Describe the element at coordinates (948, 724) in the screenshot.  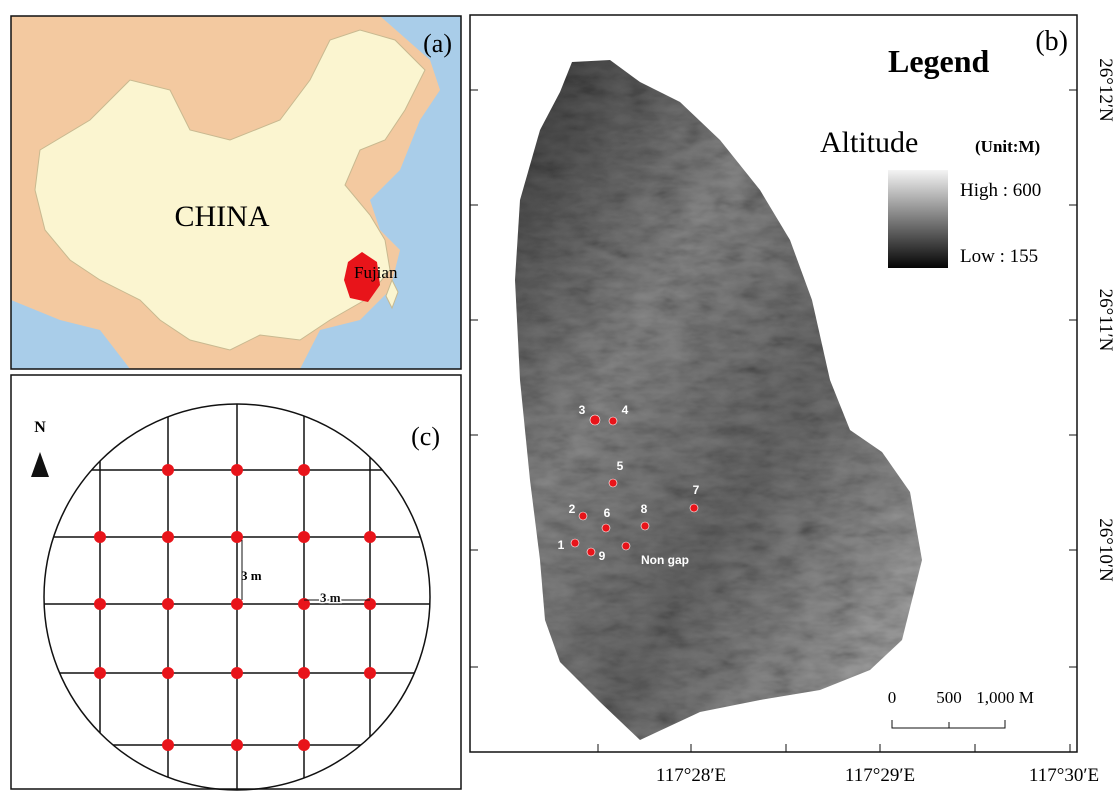
I see `scale-bar` at that location.